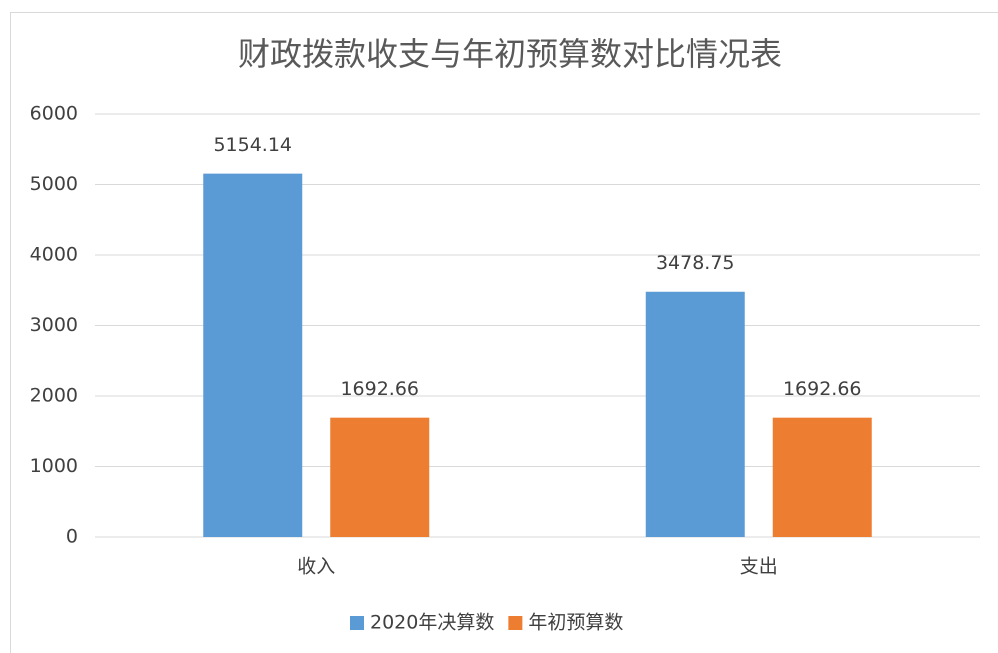 This screenshot has width=998, height=653. I want to click on x-tick-label: 收入, so click(316, 567).